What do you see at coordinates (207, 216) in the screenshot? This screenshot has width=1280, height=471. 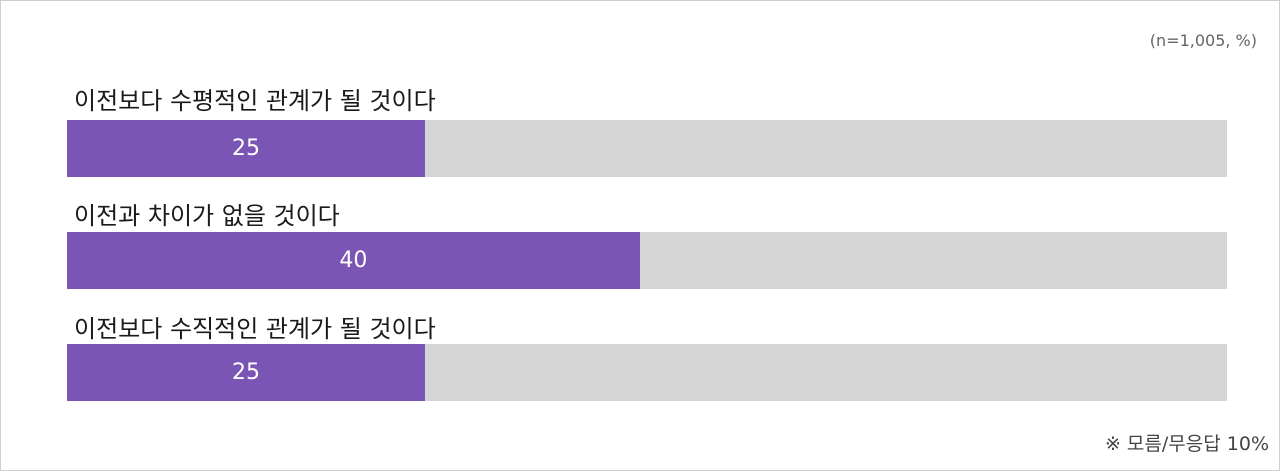 I see `category-label: 이전과 차이가 없을 것이다` at bounding box center [207, 216].